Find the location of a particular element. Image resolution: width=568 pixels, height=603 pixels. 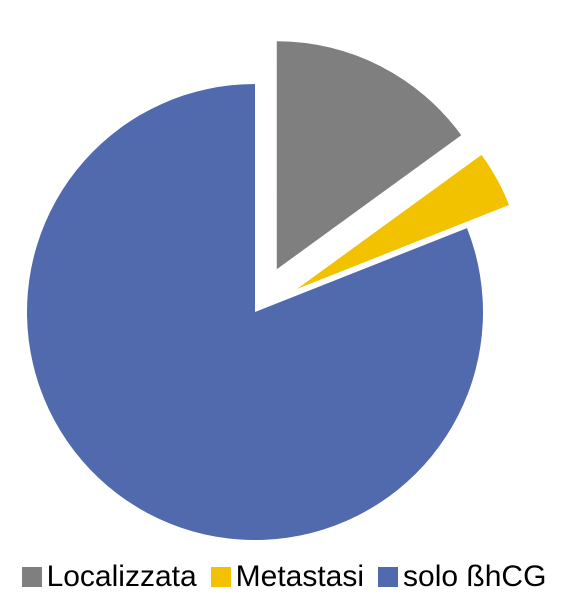

legend-label-metastasi: Metastasi is located at coordinates (300, 576).